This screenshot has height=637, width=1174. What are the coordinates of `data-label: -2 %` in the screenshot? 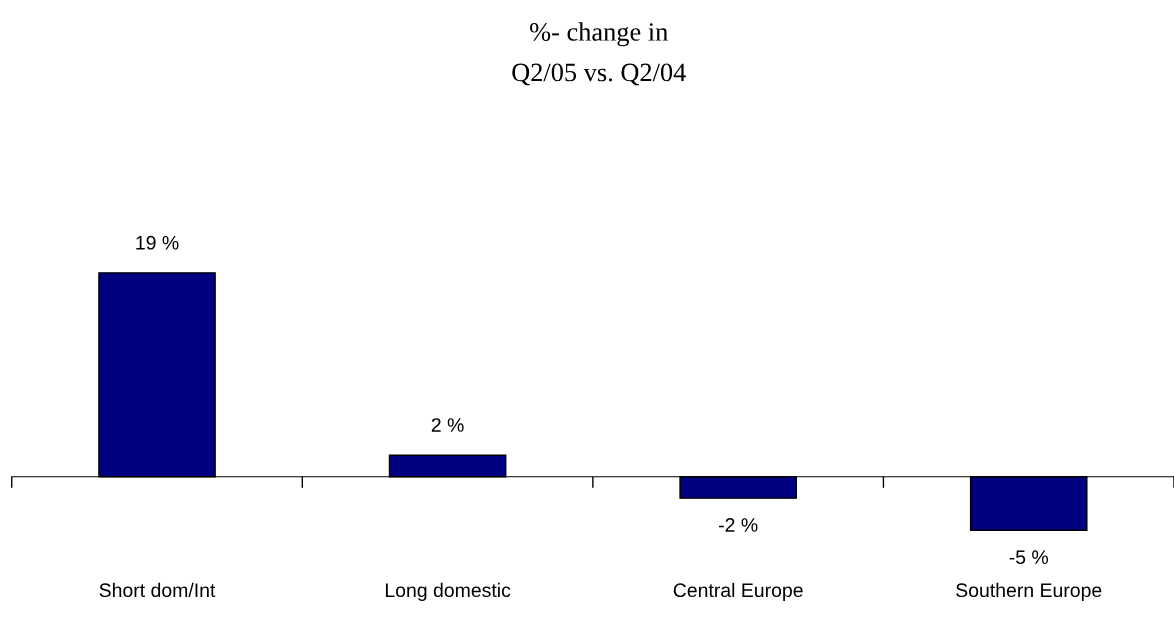 It's located at (738, 525).